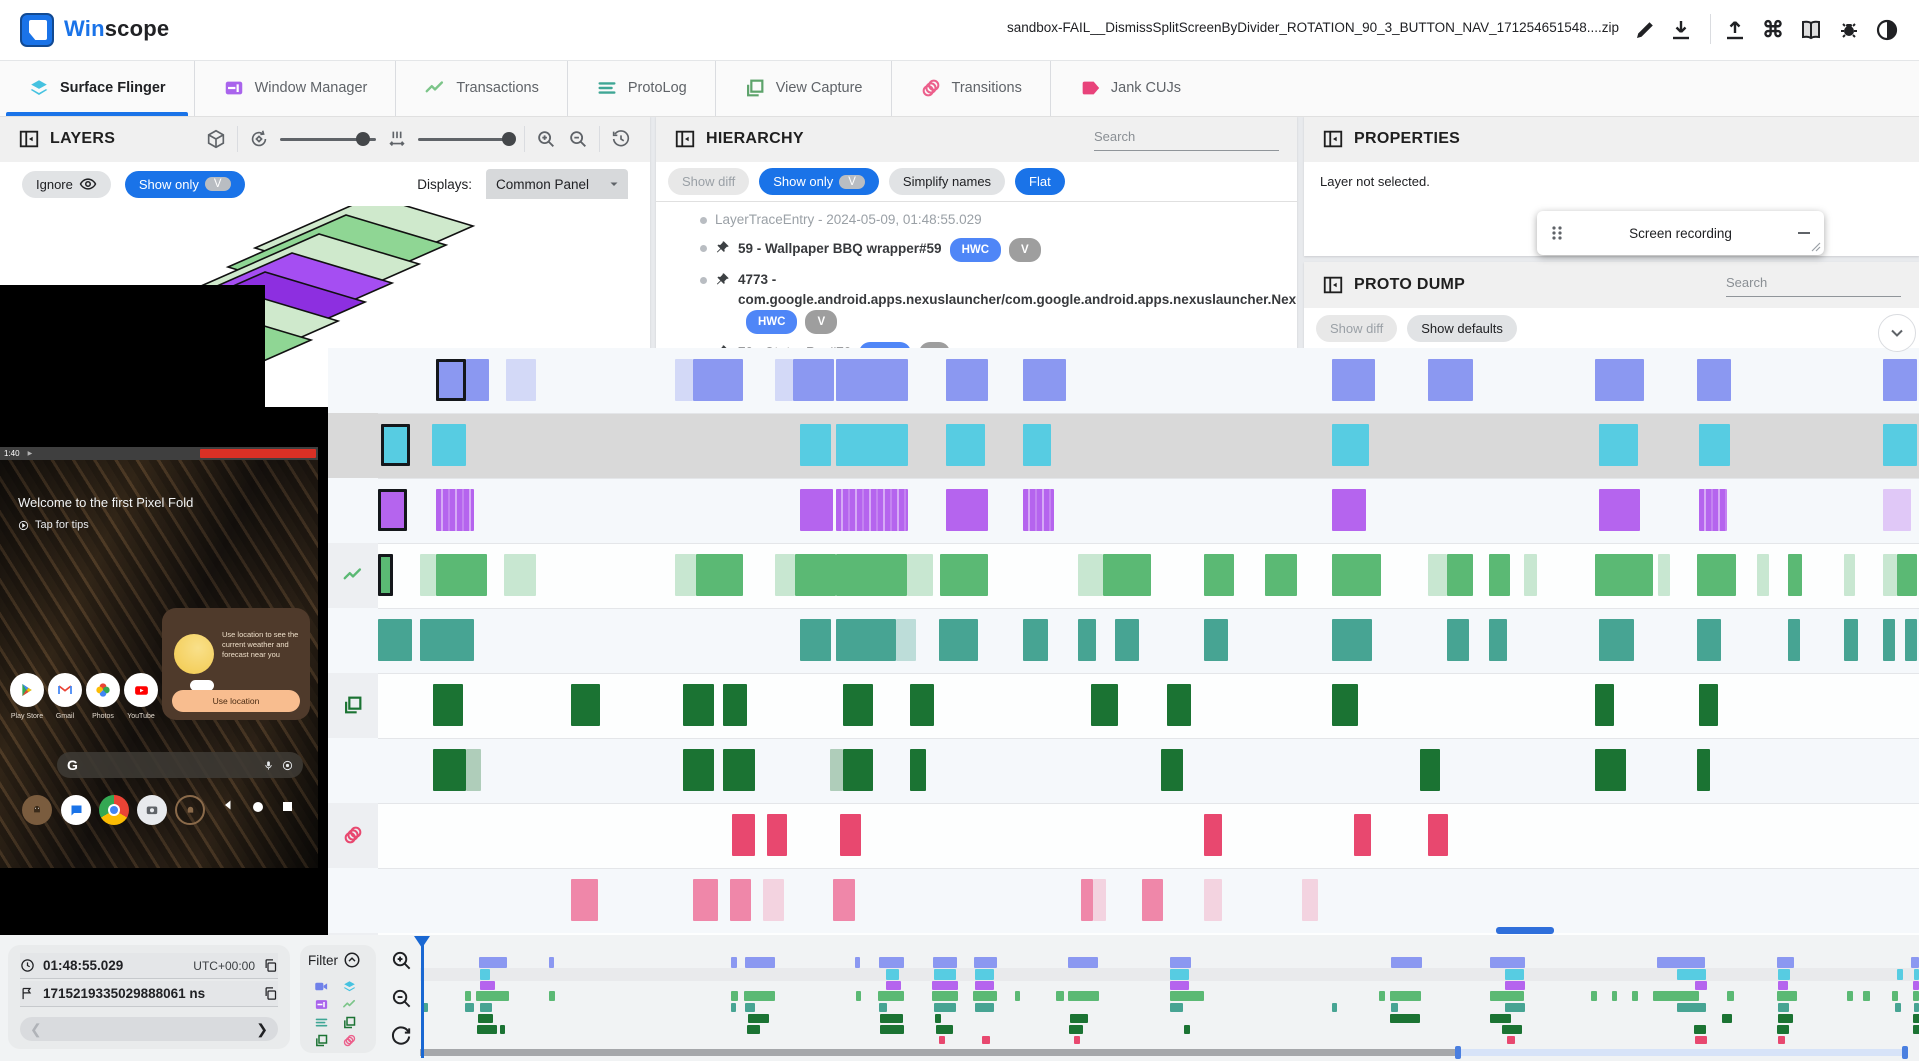 Image resolution: width=1919 pixels, height=1061 pixels. I want to click on show-diff-button: Show diff, so click(1357, 328).